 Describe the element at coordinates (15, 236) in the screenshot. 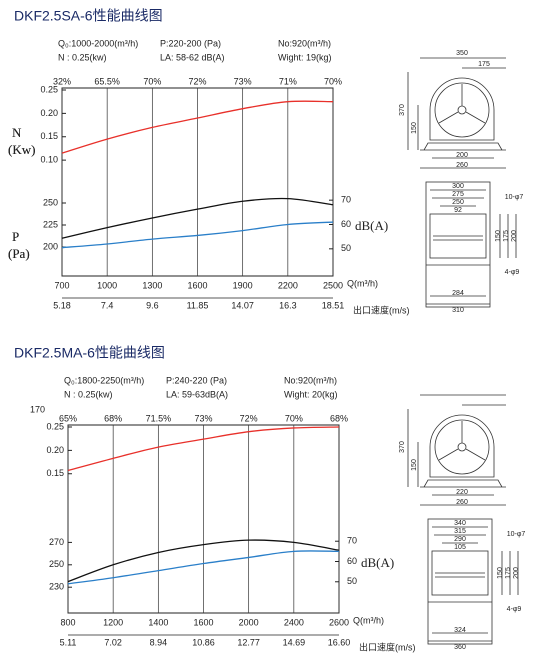

I see `y-axis-label: P` at that location.